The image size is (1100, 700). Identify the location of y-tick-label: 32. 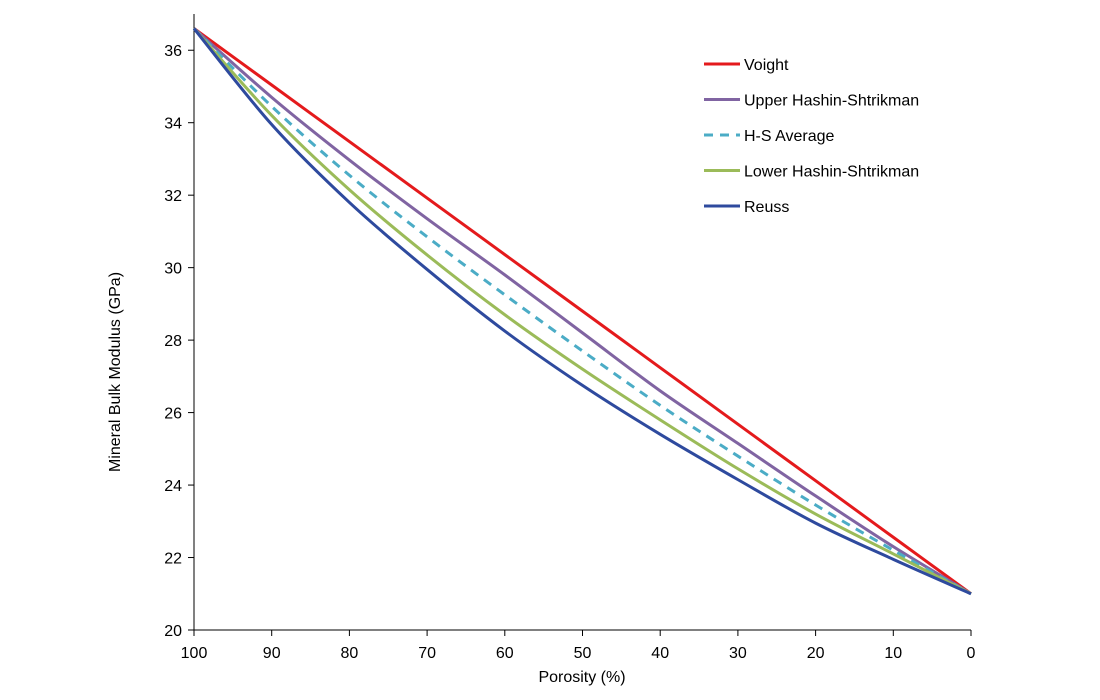
(173, 196).